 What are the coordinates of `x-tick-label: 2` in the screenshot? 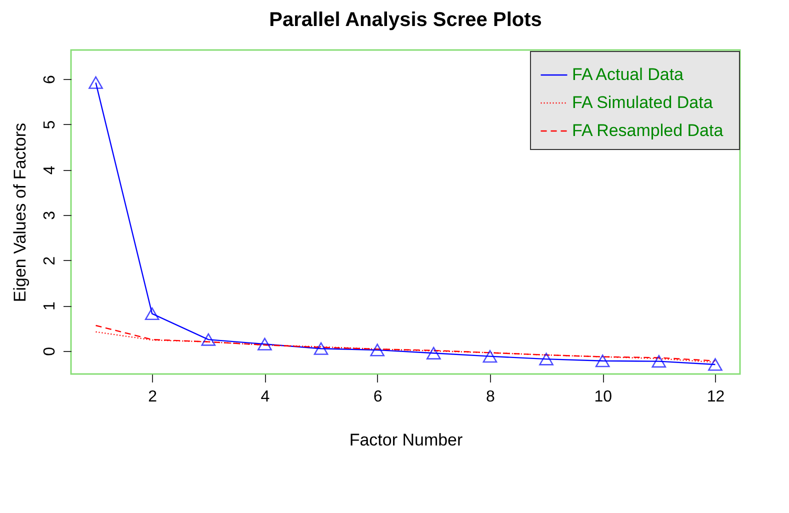 It's located at (153, 397).